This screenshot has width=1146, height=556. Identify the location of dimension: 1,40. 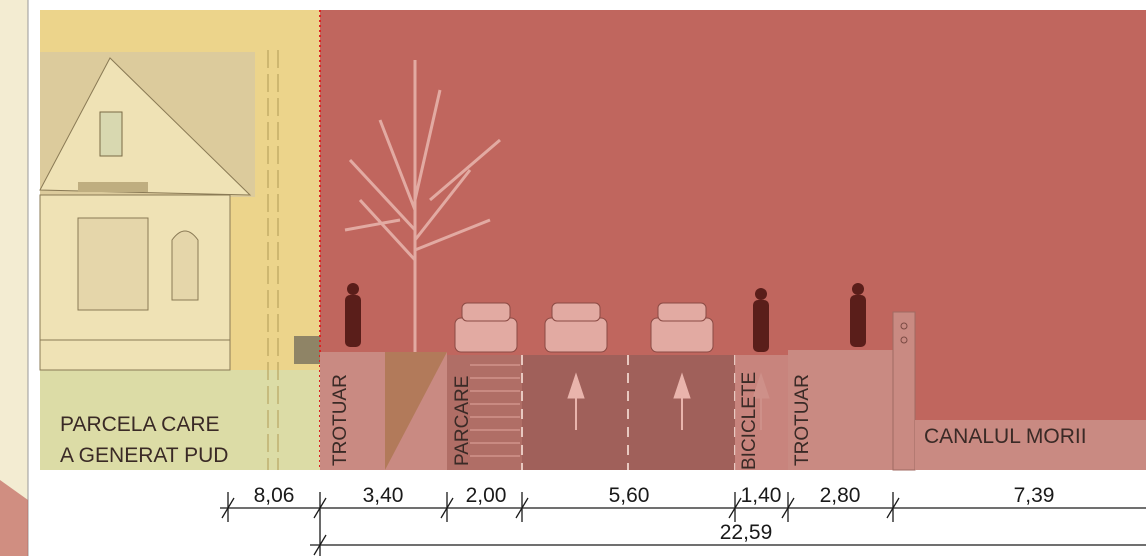
(761, 495).